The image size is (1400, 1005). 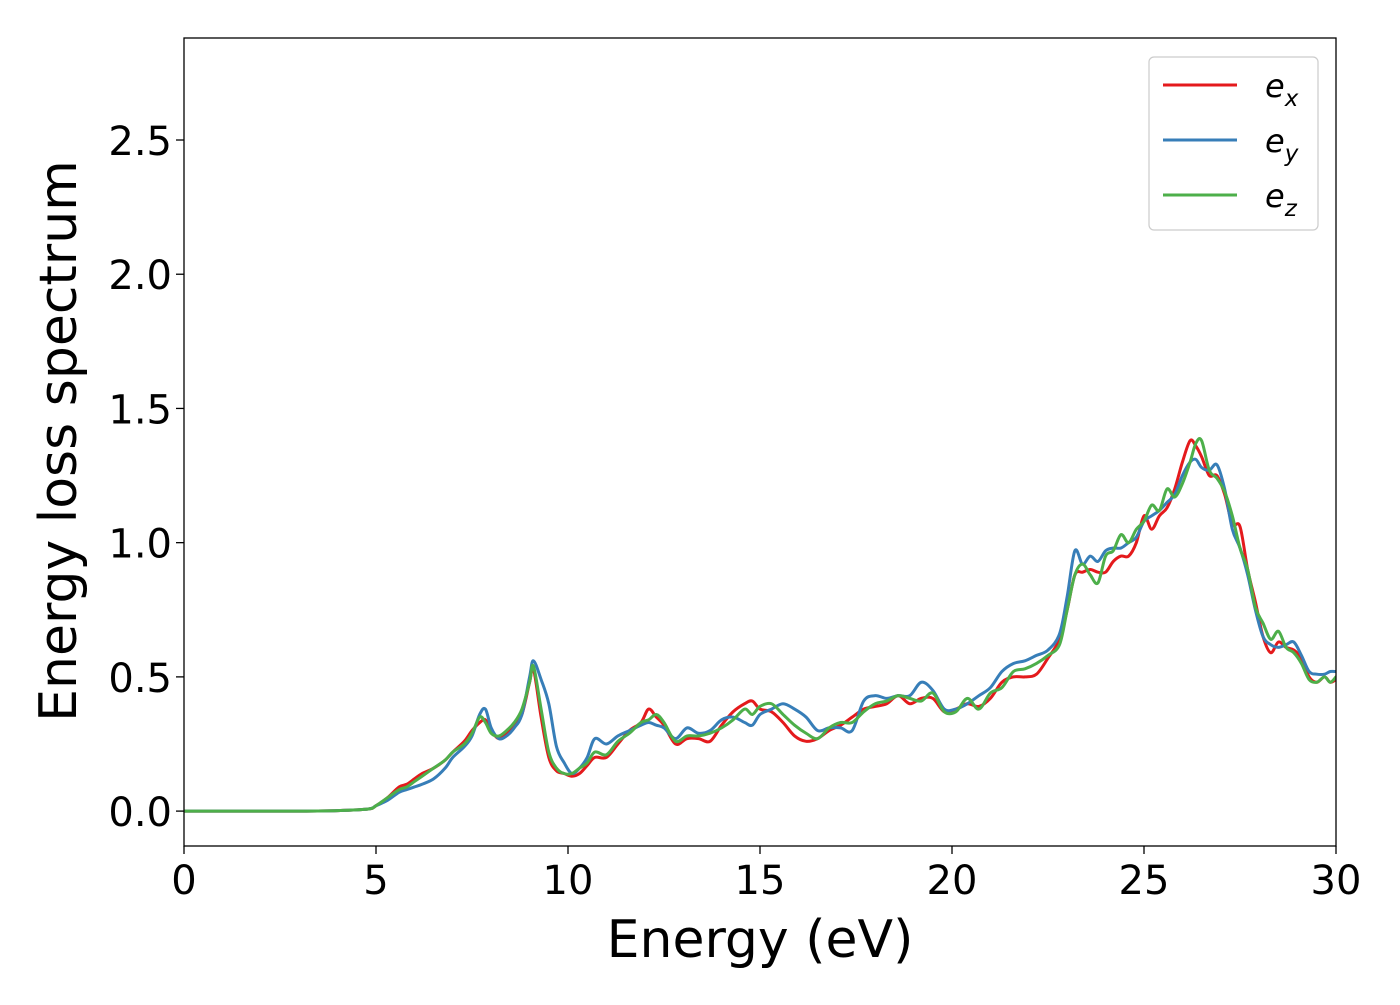 I want to click on x-tick-label: 5, so click(x=375, y=881).